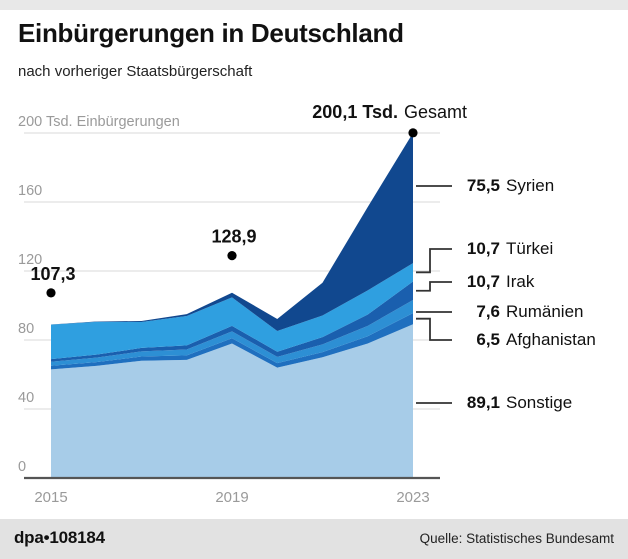  What do you see at coordinates (551, 339) in the screenshot?
I see `callout-label-afghanistan: Afghanistan` at bounding box center [551, 339].